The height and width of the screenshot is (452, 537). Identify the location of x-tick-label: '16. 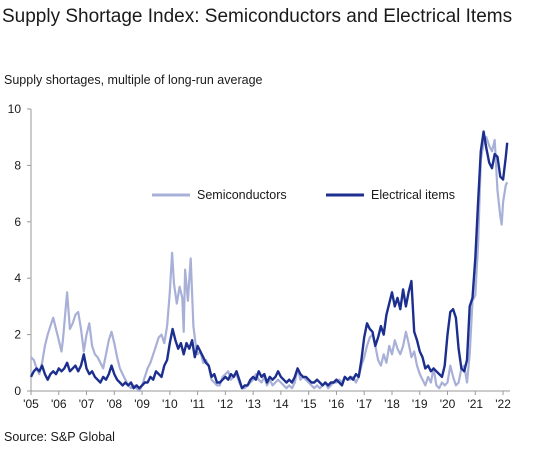
(337, 404).